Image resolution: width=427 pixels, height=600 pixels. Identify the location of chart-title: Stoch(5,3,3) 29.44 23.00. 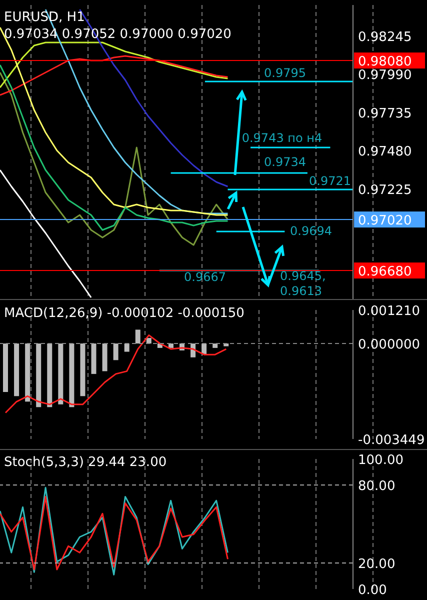
(85, 462).